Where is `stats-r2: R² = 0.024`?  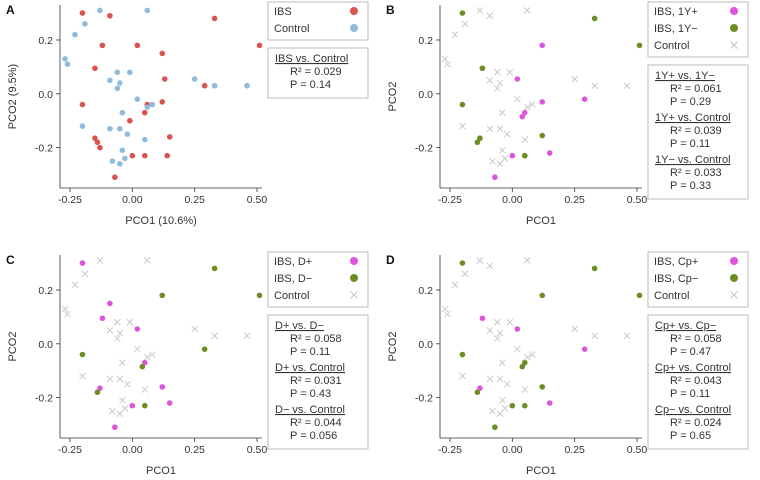 stats-r2: R² = 0.024 is located at coordinates (696, 423).